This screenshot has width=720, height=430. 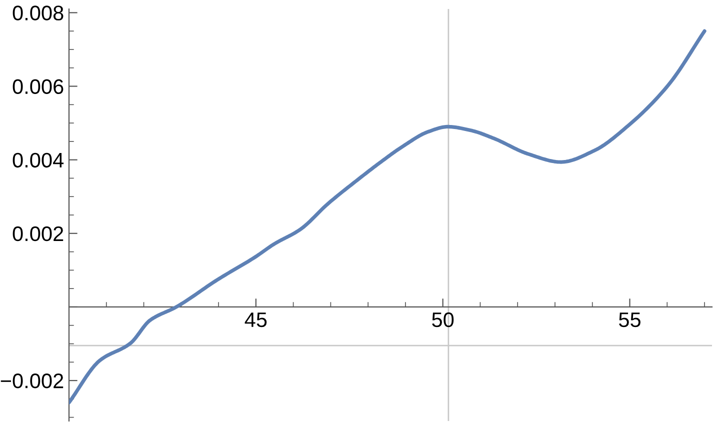 What do you see at coordinates (629, 320) in the screenshot?
I see `x-tick-label: 55` at bounding box center [629, 320].